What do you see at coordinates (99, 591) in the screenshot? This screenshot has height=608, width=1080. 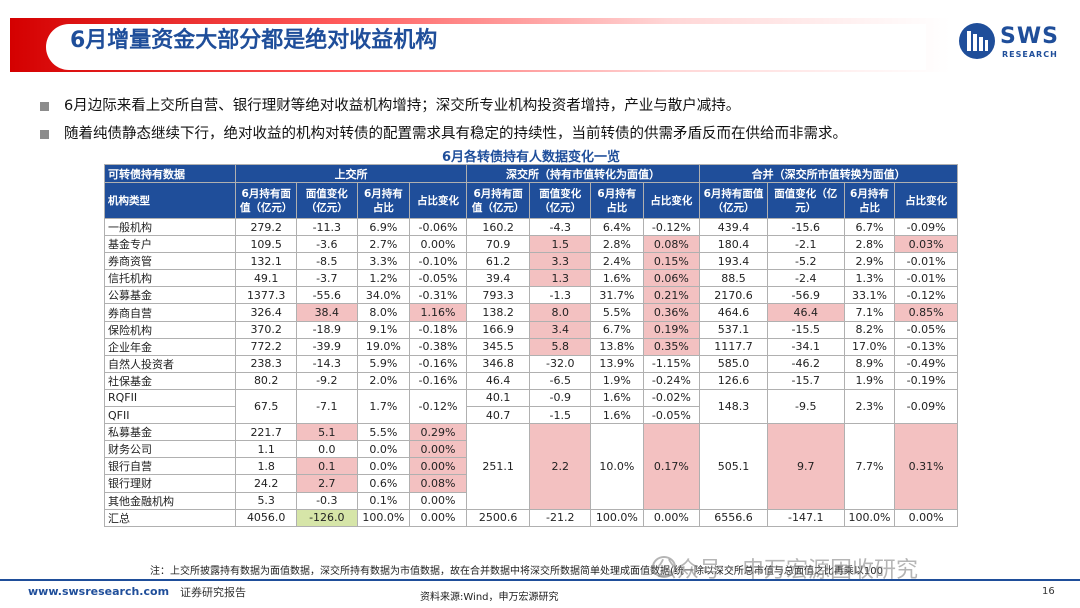 I see `footer-website-link: www.swsresearch.com` at bounding box center [99, 591].